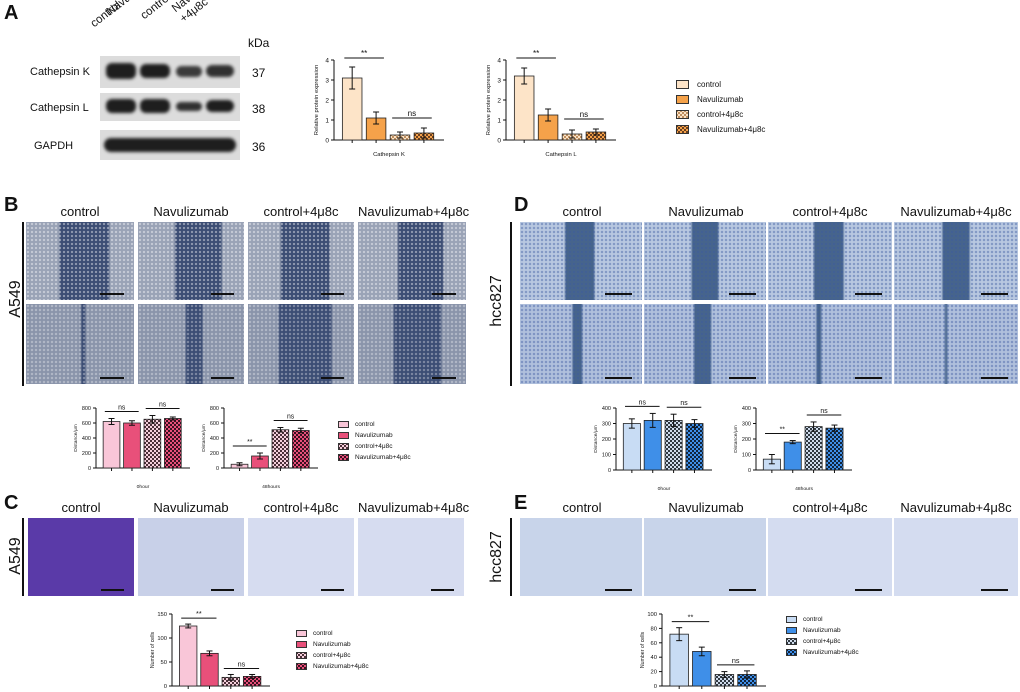 The height and width of the screenshot is (692, 1020). Describe the element at coordinates (200, 13) in the screenshot. I see `blot-column-navulizumab-4u8c: Navulizumab +4μ8c` at that location.